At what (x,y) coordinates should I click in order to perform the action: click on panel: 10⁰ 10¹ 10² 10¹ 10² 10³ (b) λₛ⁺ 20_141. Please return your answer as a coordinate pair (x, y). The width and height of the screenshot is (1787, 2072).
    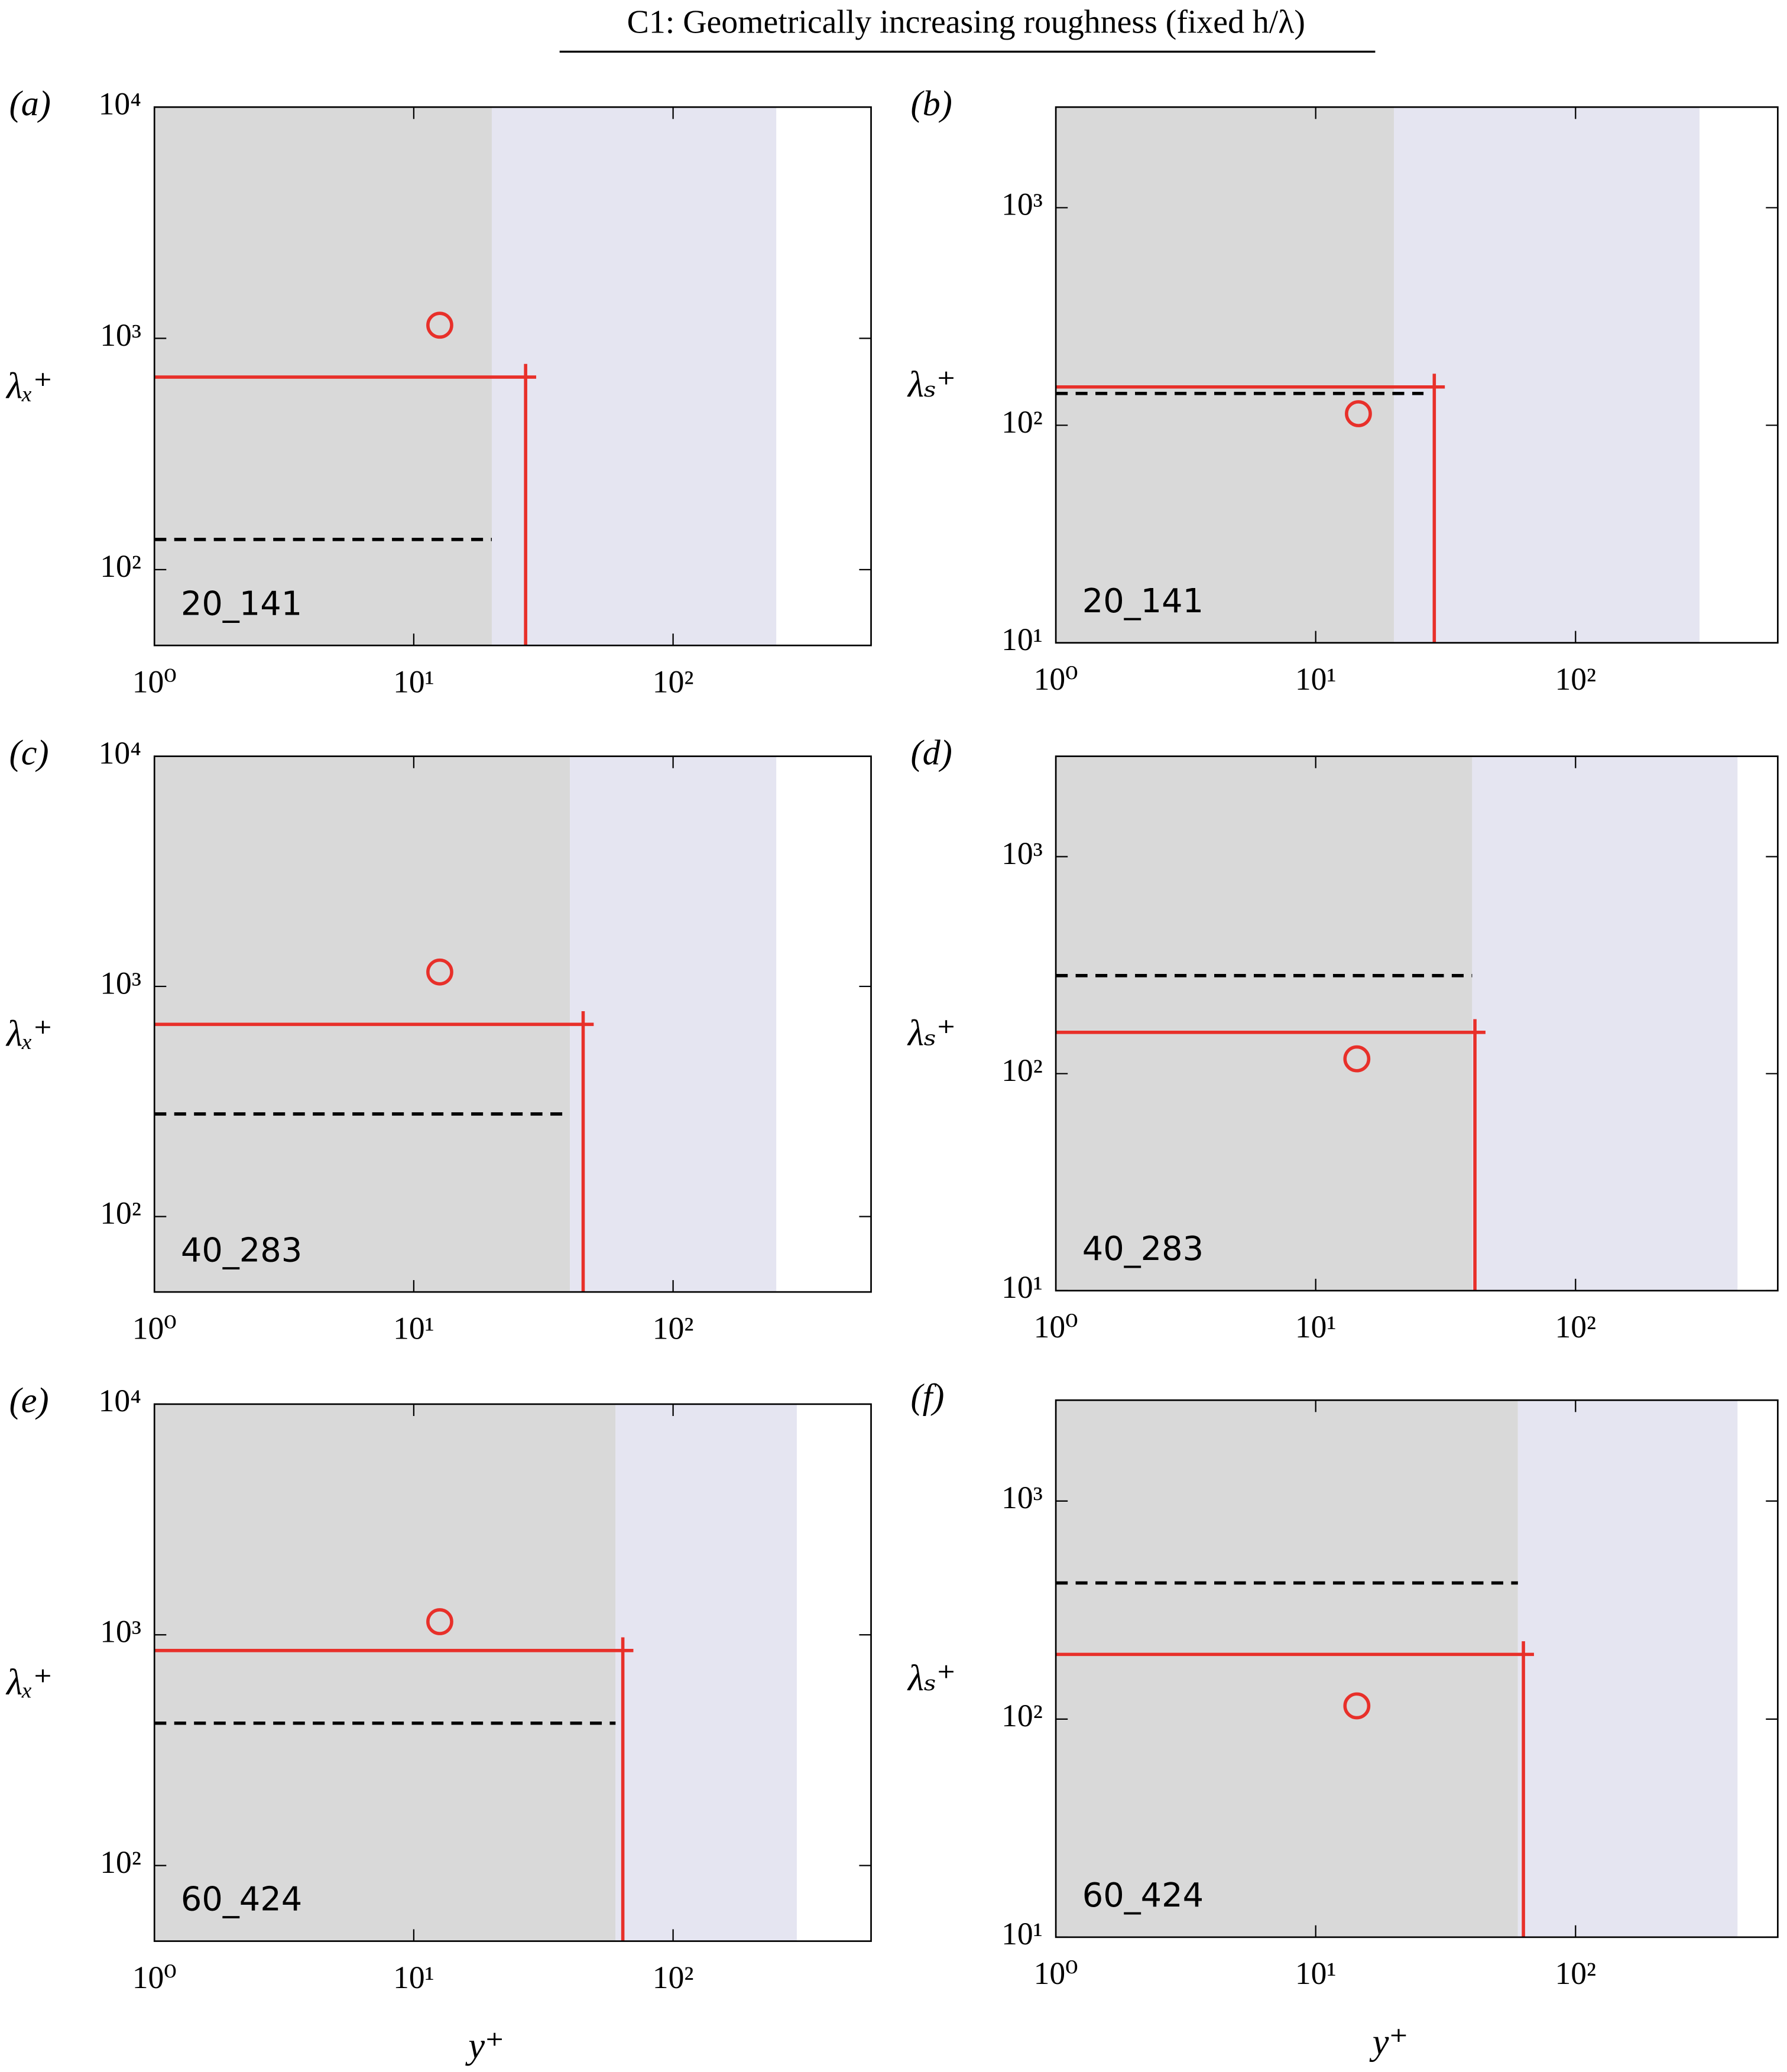
    Looking at the image, I should click on (1343, 390).